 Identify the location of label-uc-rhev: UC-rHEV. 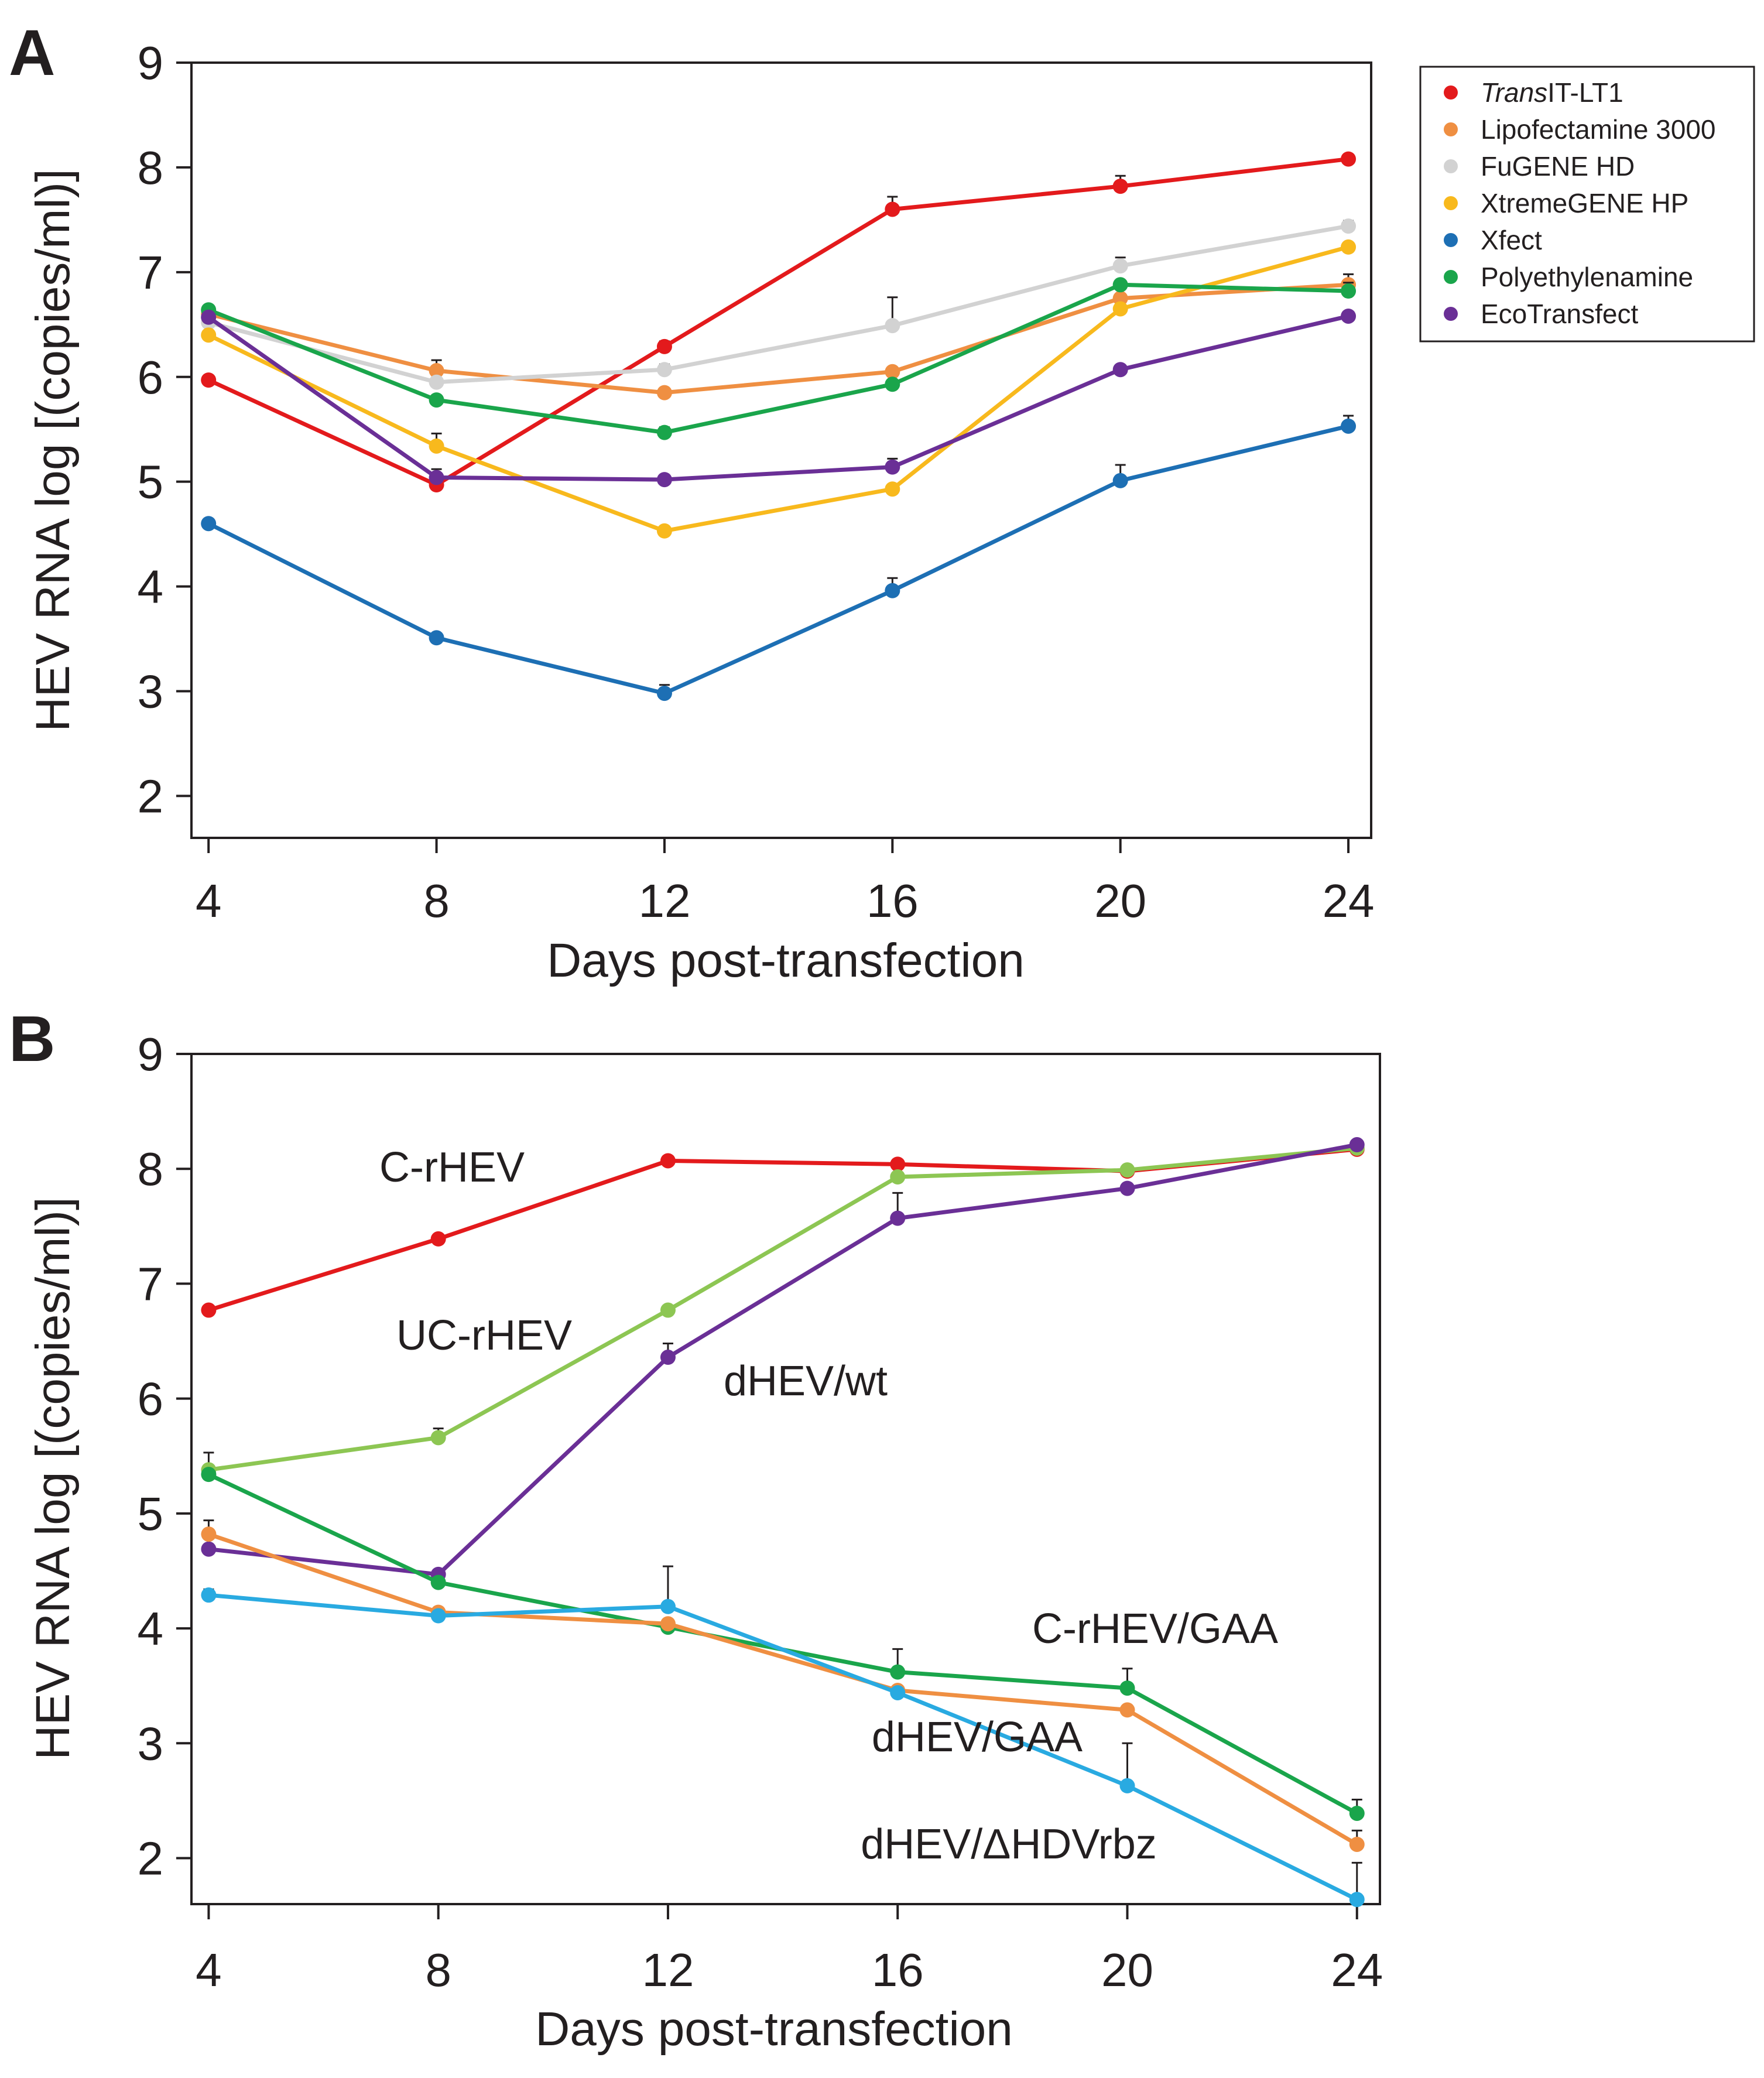
(484, 1335).